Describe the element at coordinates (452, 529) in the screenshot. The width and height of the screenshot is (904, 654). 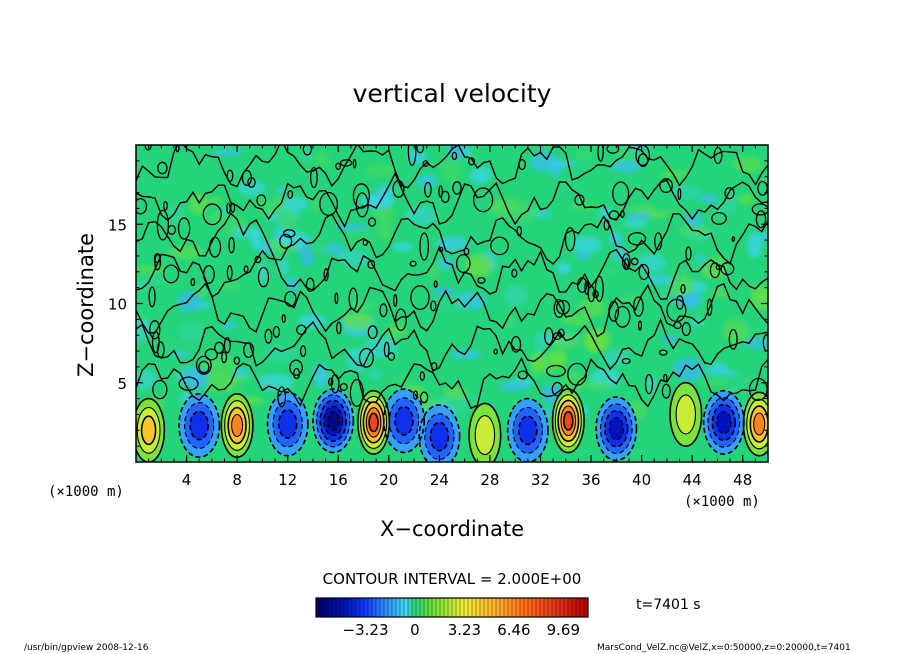
I see `x-axis-label: X−coordinate` at that location.